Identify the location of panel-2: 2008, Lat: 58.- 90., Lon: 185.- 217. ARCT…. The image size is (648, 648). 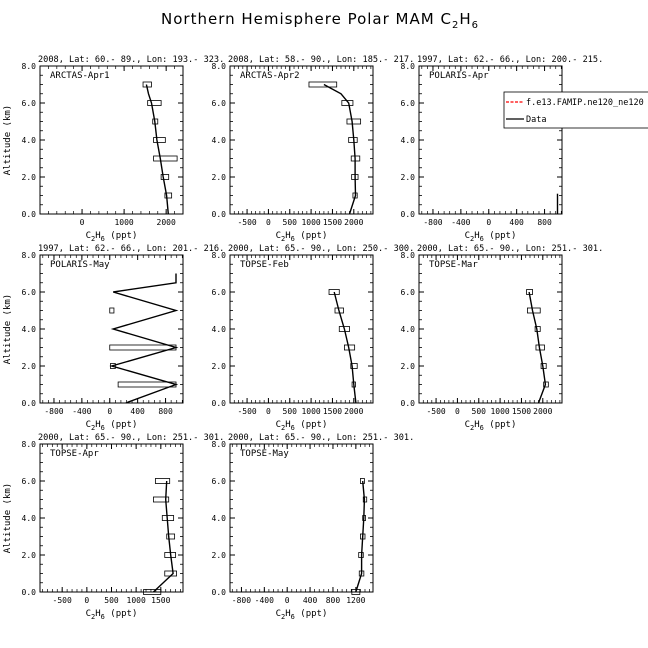
(313, 149).